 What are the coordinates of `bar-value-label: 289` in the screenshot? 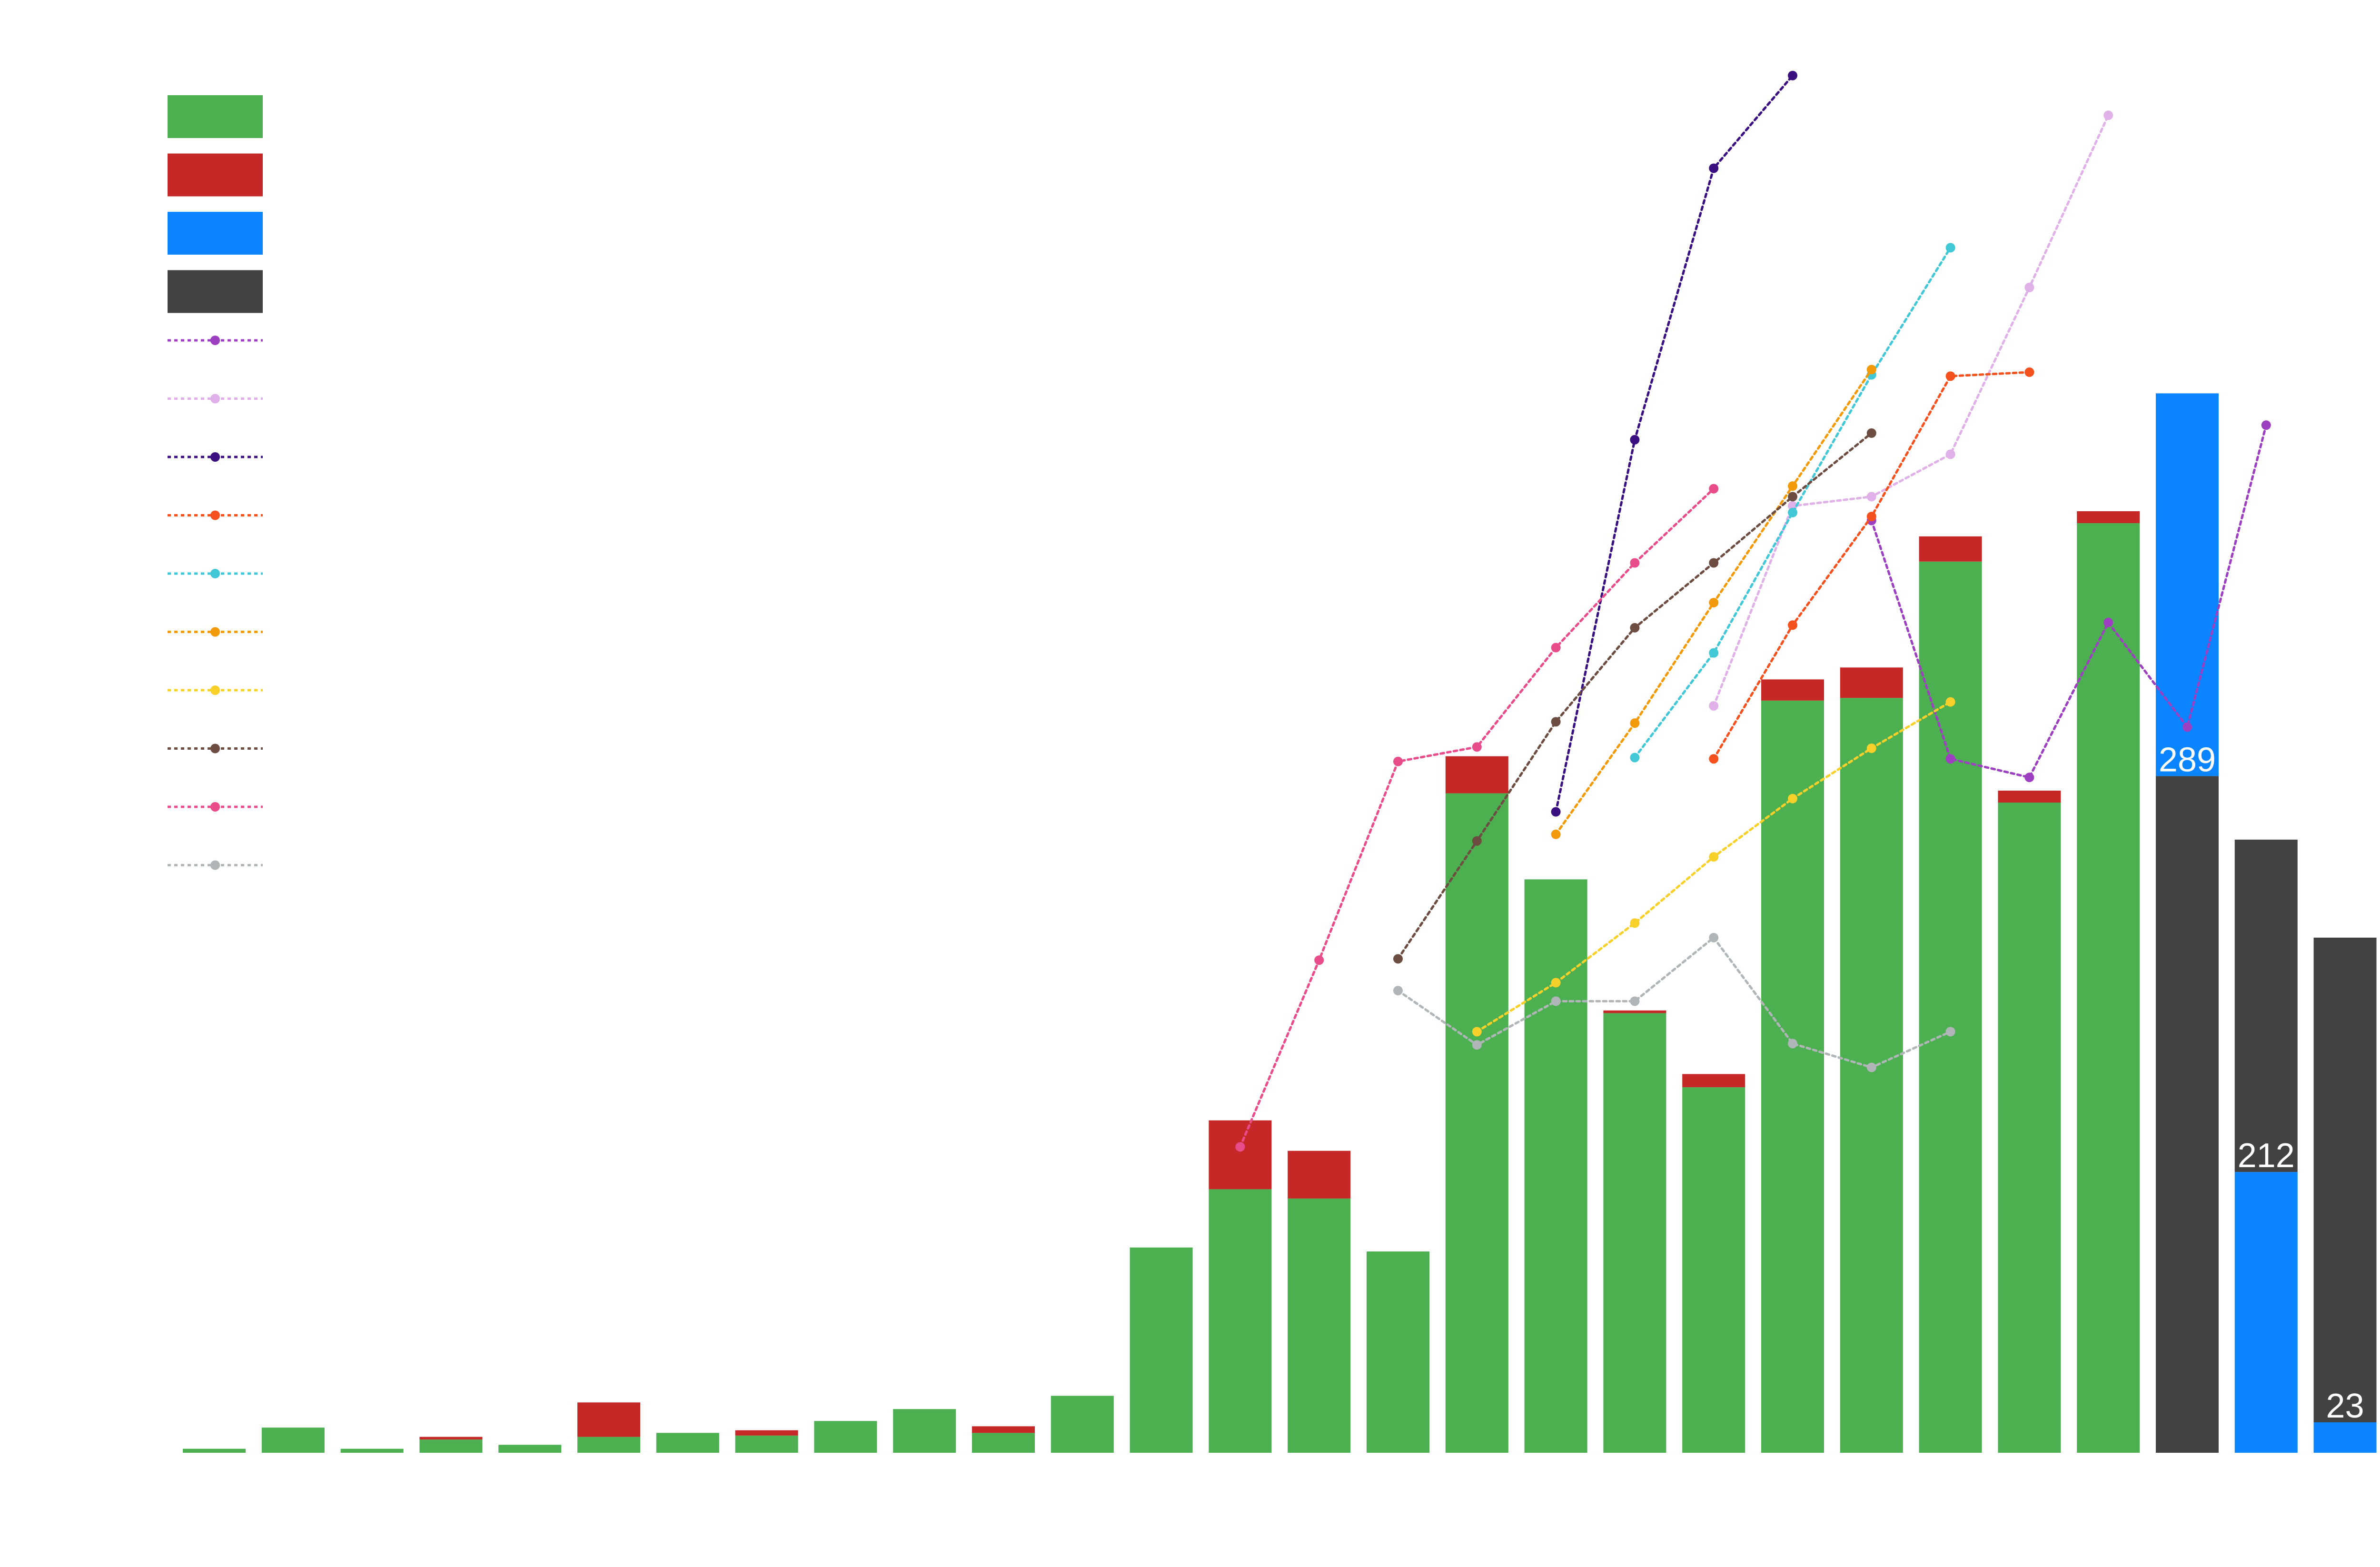 It's located at (2187, 760).